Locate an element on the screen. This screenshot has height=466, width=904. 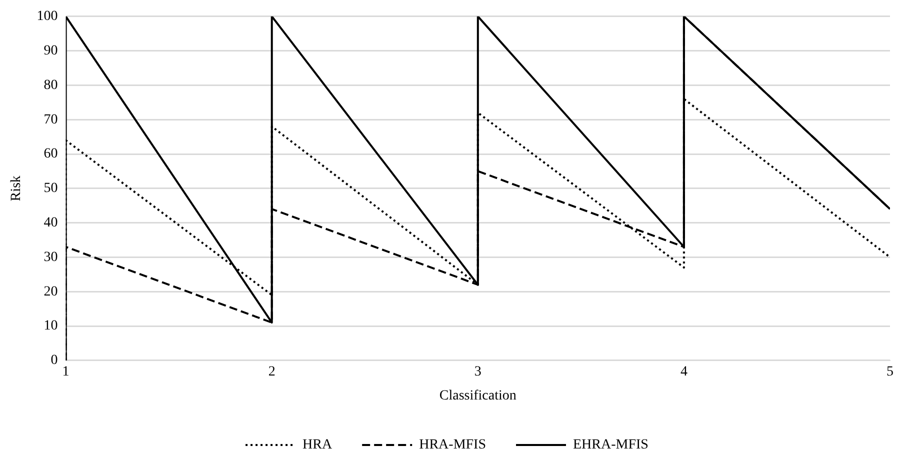
y-tick-label: 50 is located at coordinates (51, 188).